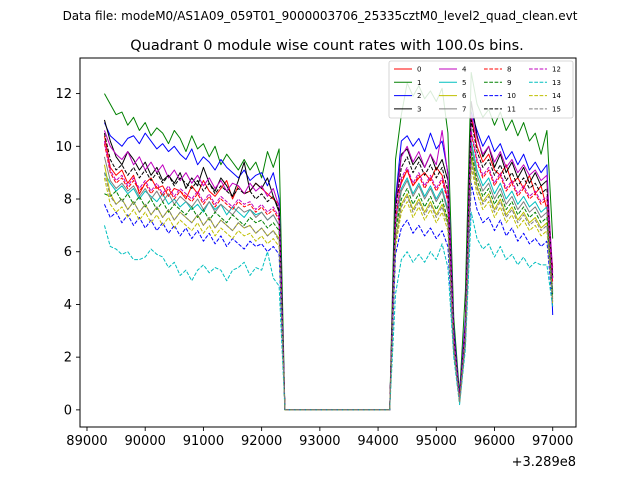 The image size is (640, 480). I want to click on legend-label-4: 4, so click(464, 70).